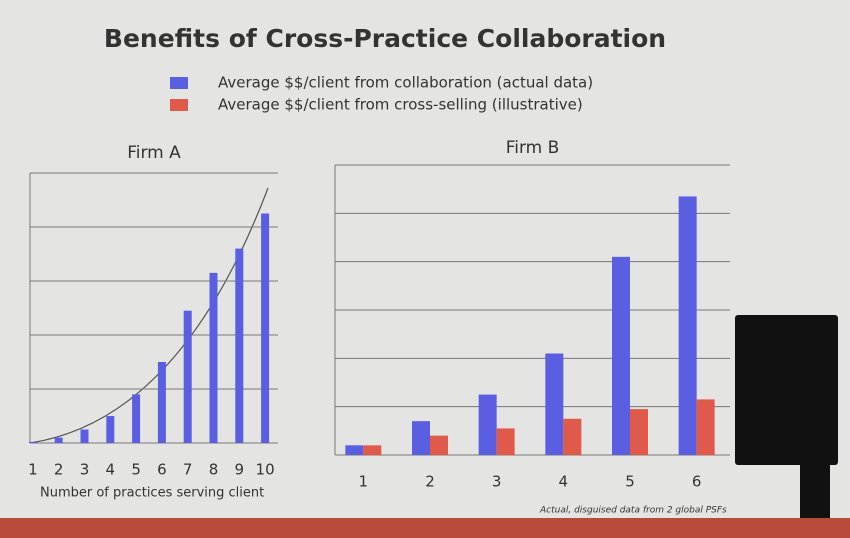 This screenshot has height=538, width=850. Describe the element at coordinates (786, 416) in the screenshot. I see `speaker` at that location.